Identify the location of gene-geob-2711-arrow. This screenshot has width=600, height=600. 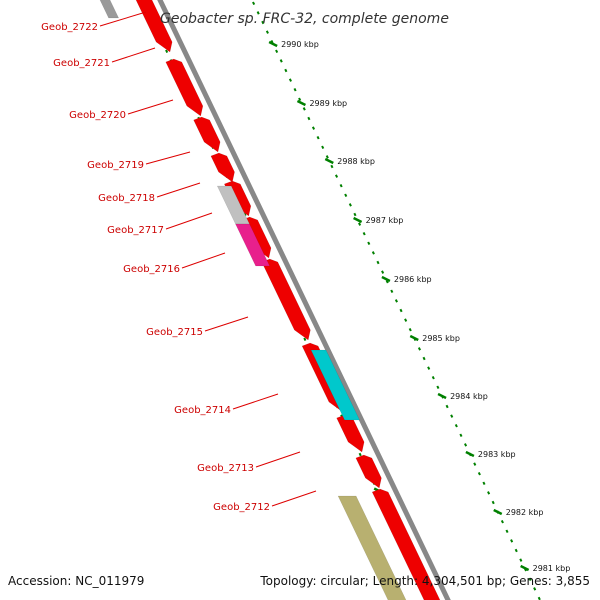
(406, 544).